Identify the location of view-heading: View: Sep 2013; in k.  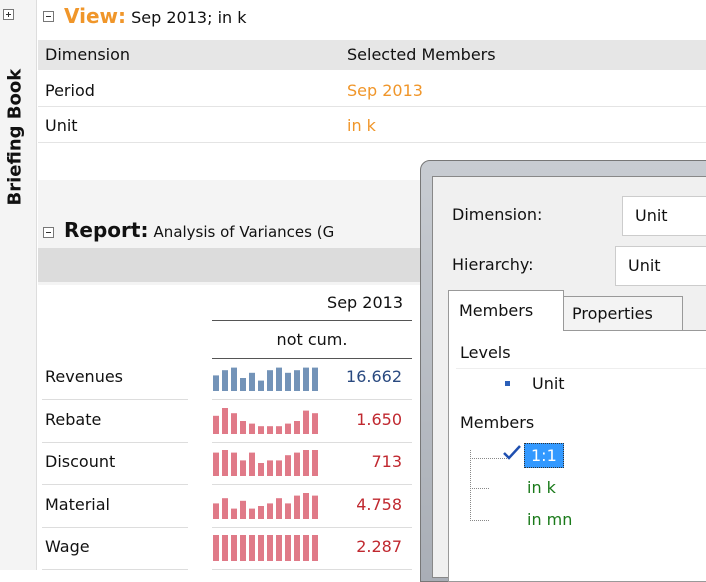
(155, 16).